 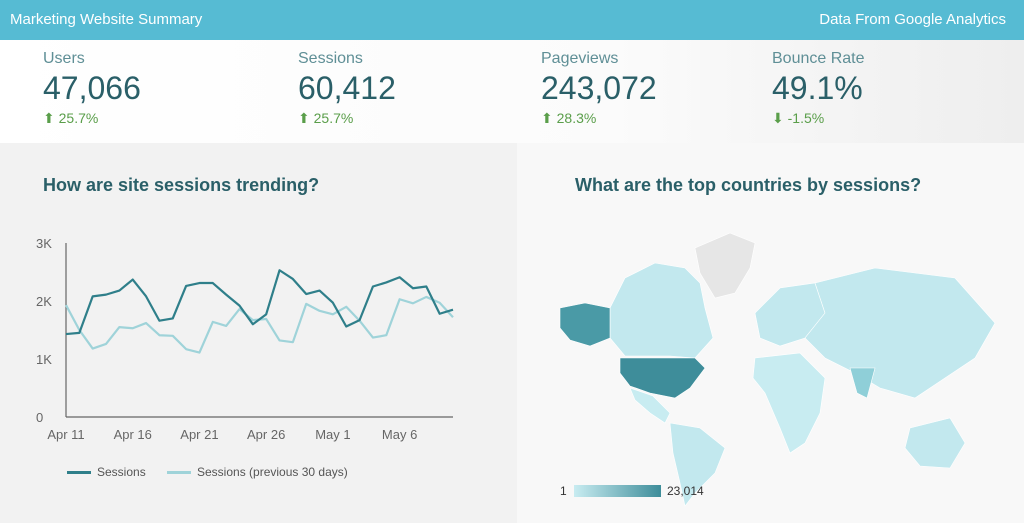 I want to click on map-central-america, so click(x=650, y=405).